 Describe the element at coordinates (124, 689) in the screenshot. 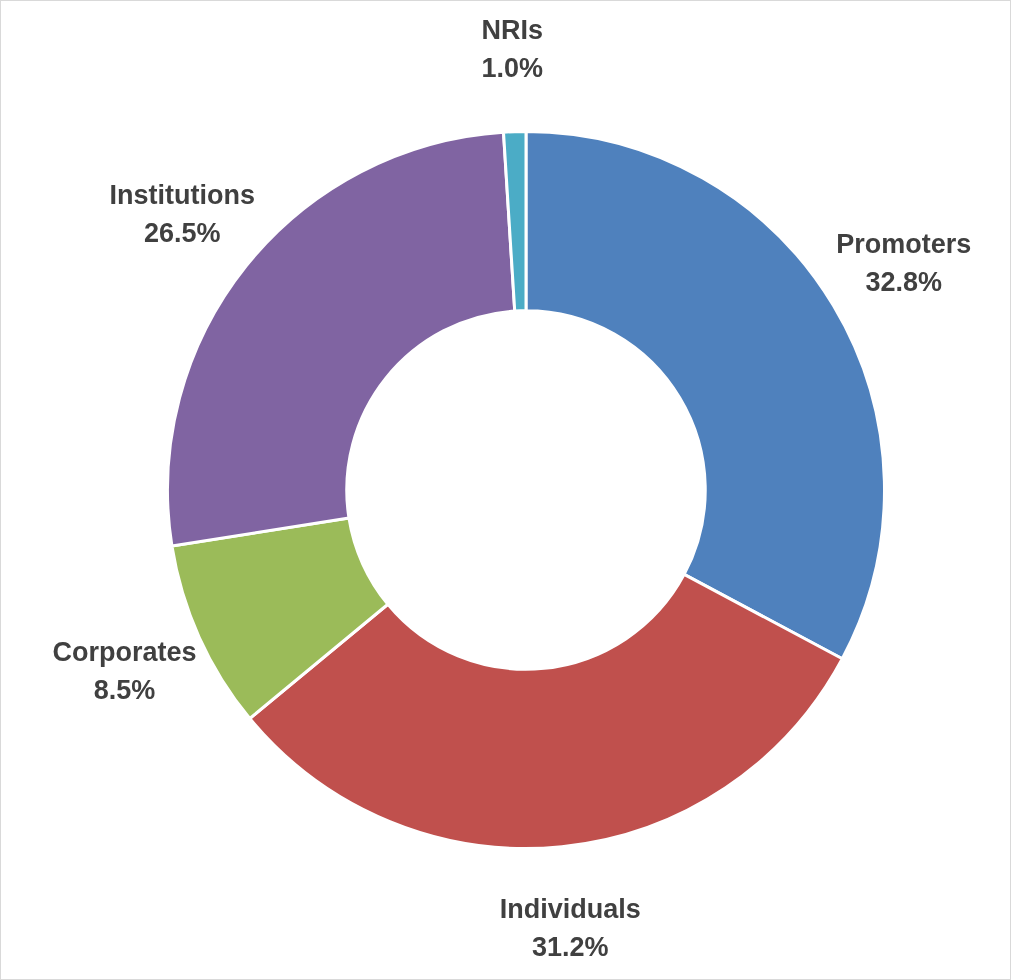

I see `data-label: 8.5%` at that location.